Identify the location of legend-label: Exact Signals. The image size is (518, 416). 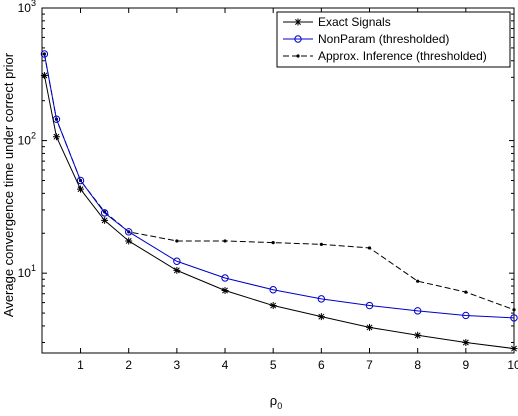
(354, 22).